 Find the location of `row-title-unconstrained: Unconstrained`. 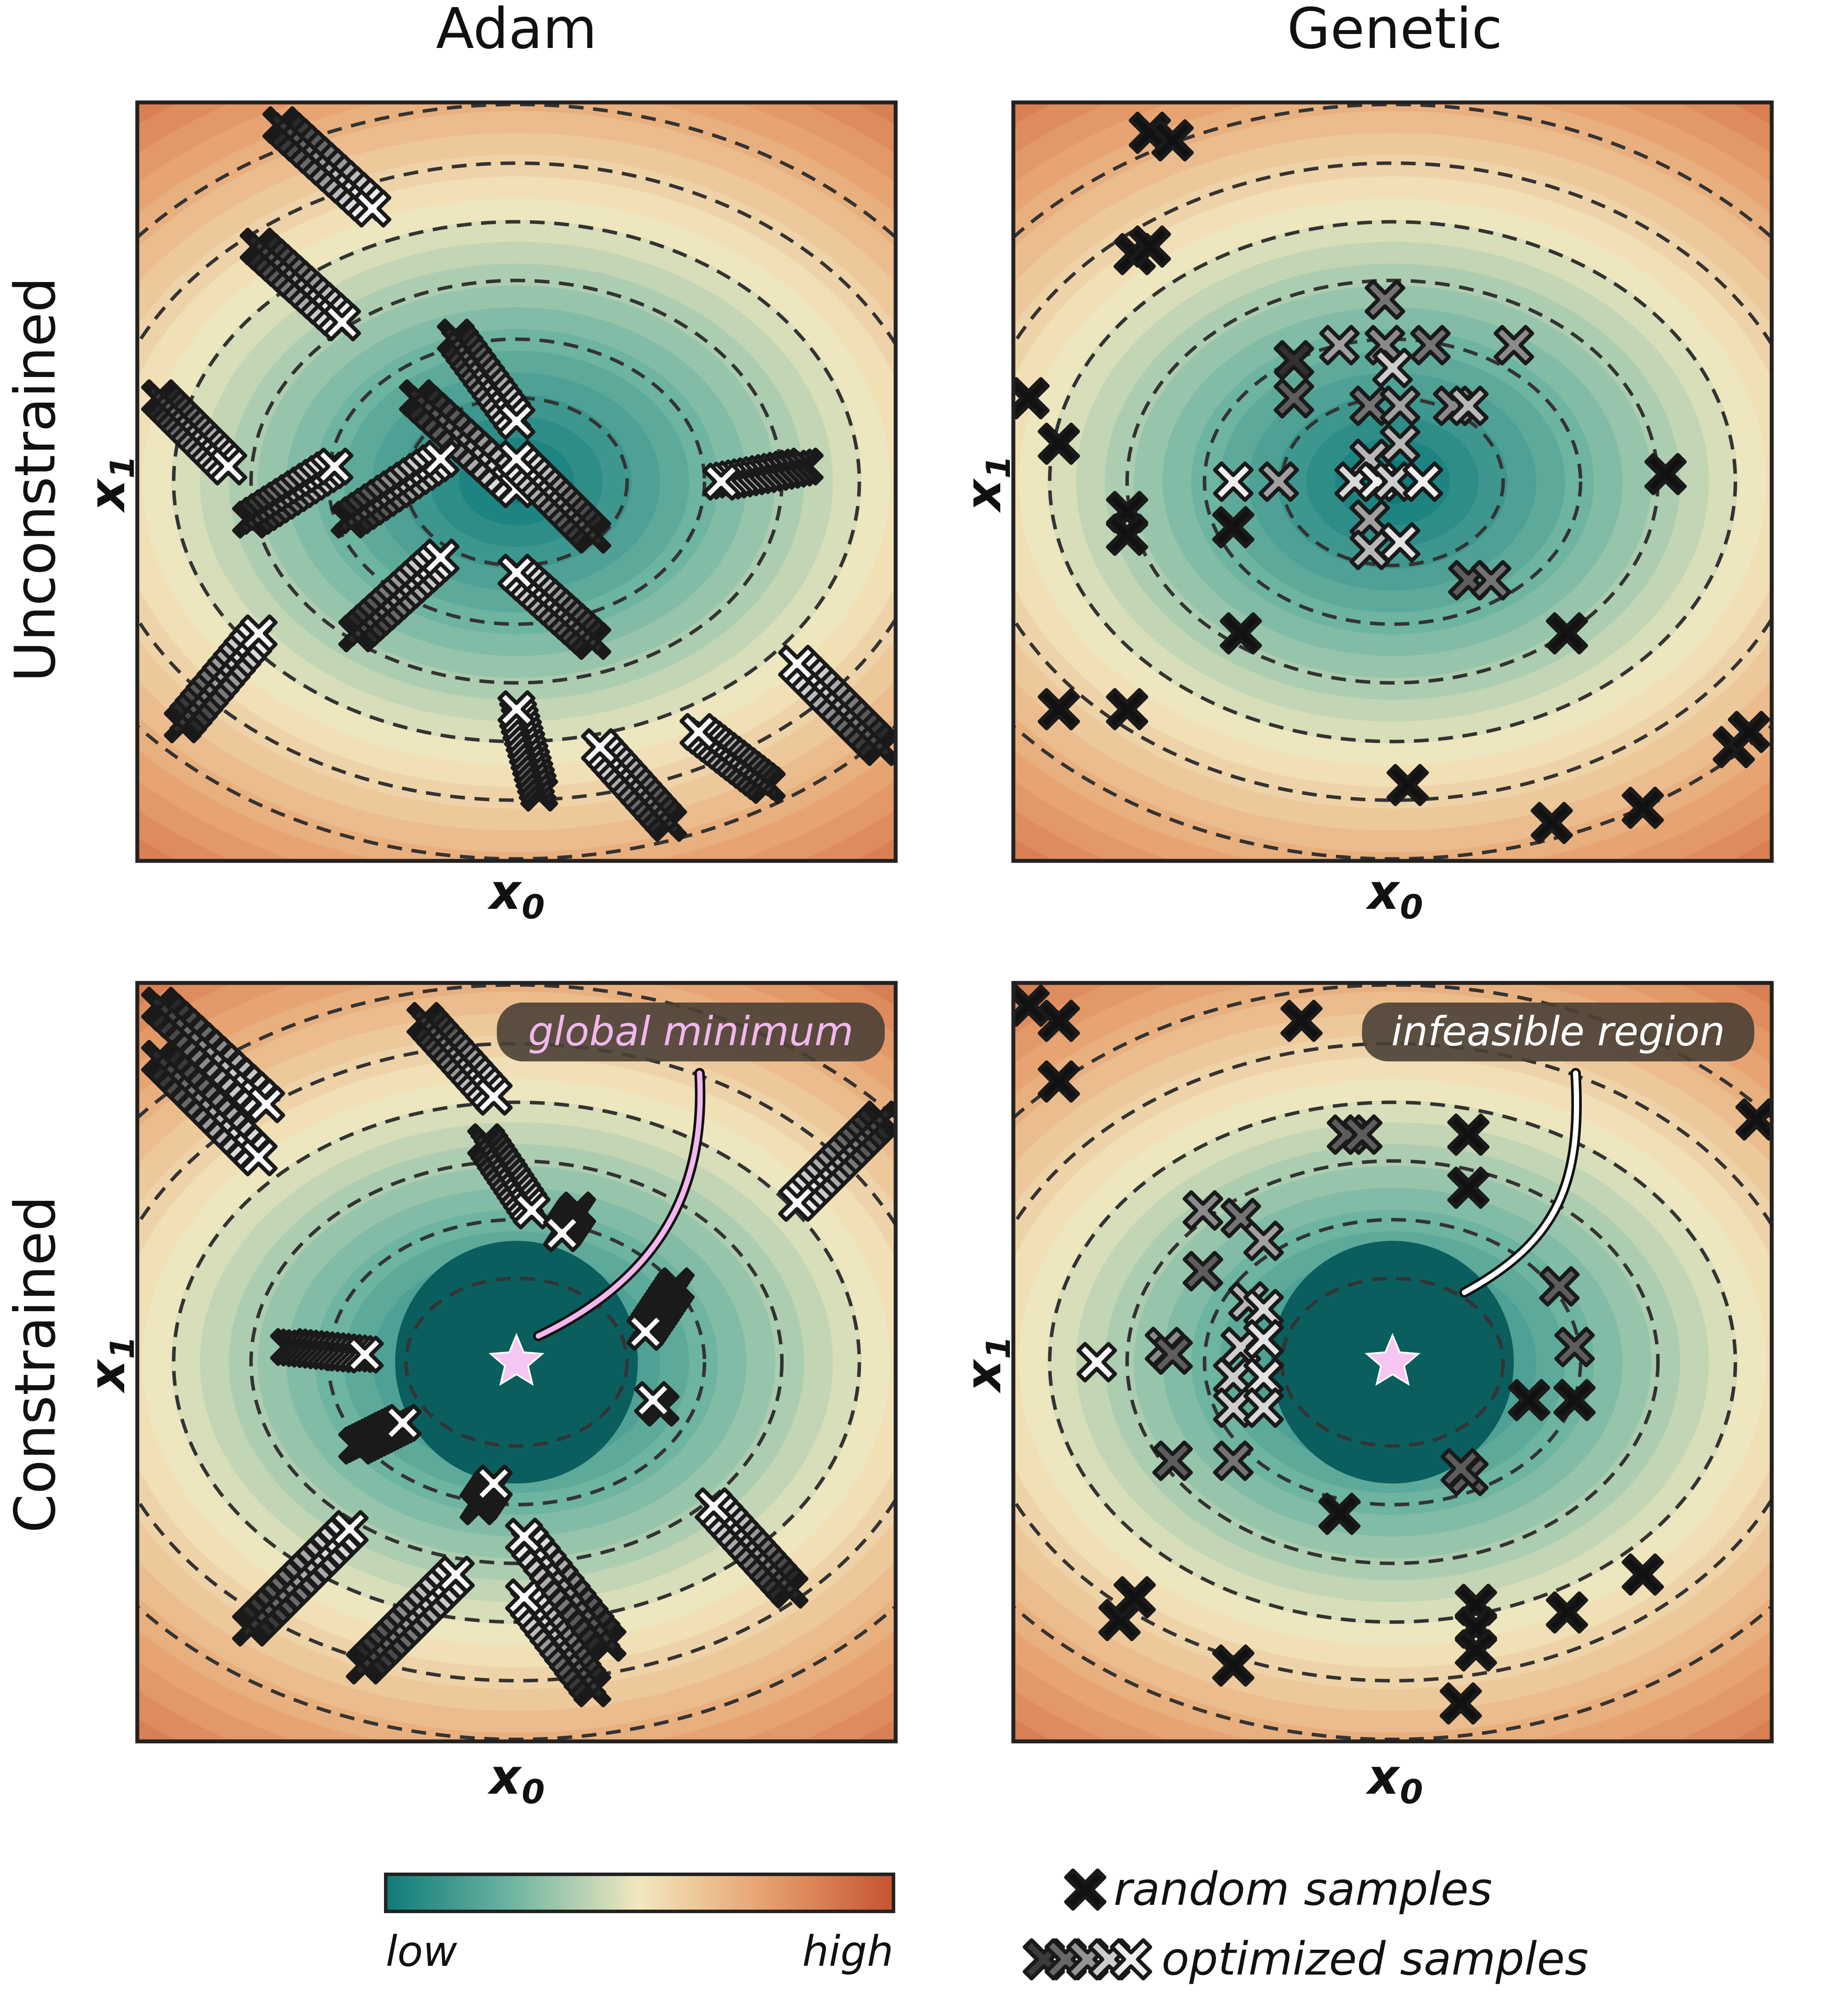

row-title-unconstrained: Unconstrained is located at coordinates (35, 479).